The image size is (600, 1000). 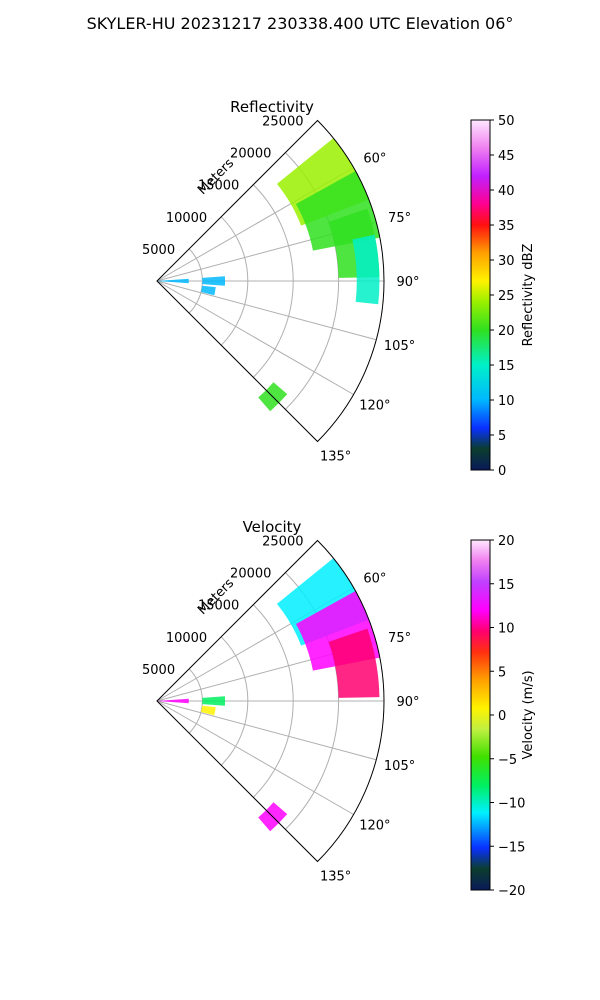 I want to click on panel-title: Velocity, so click(x=272, y=527).